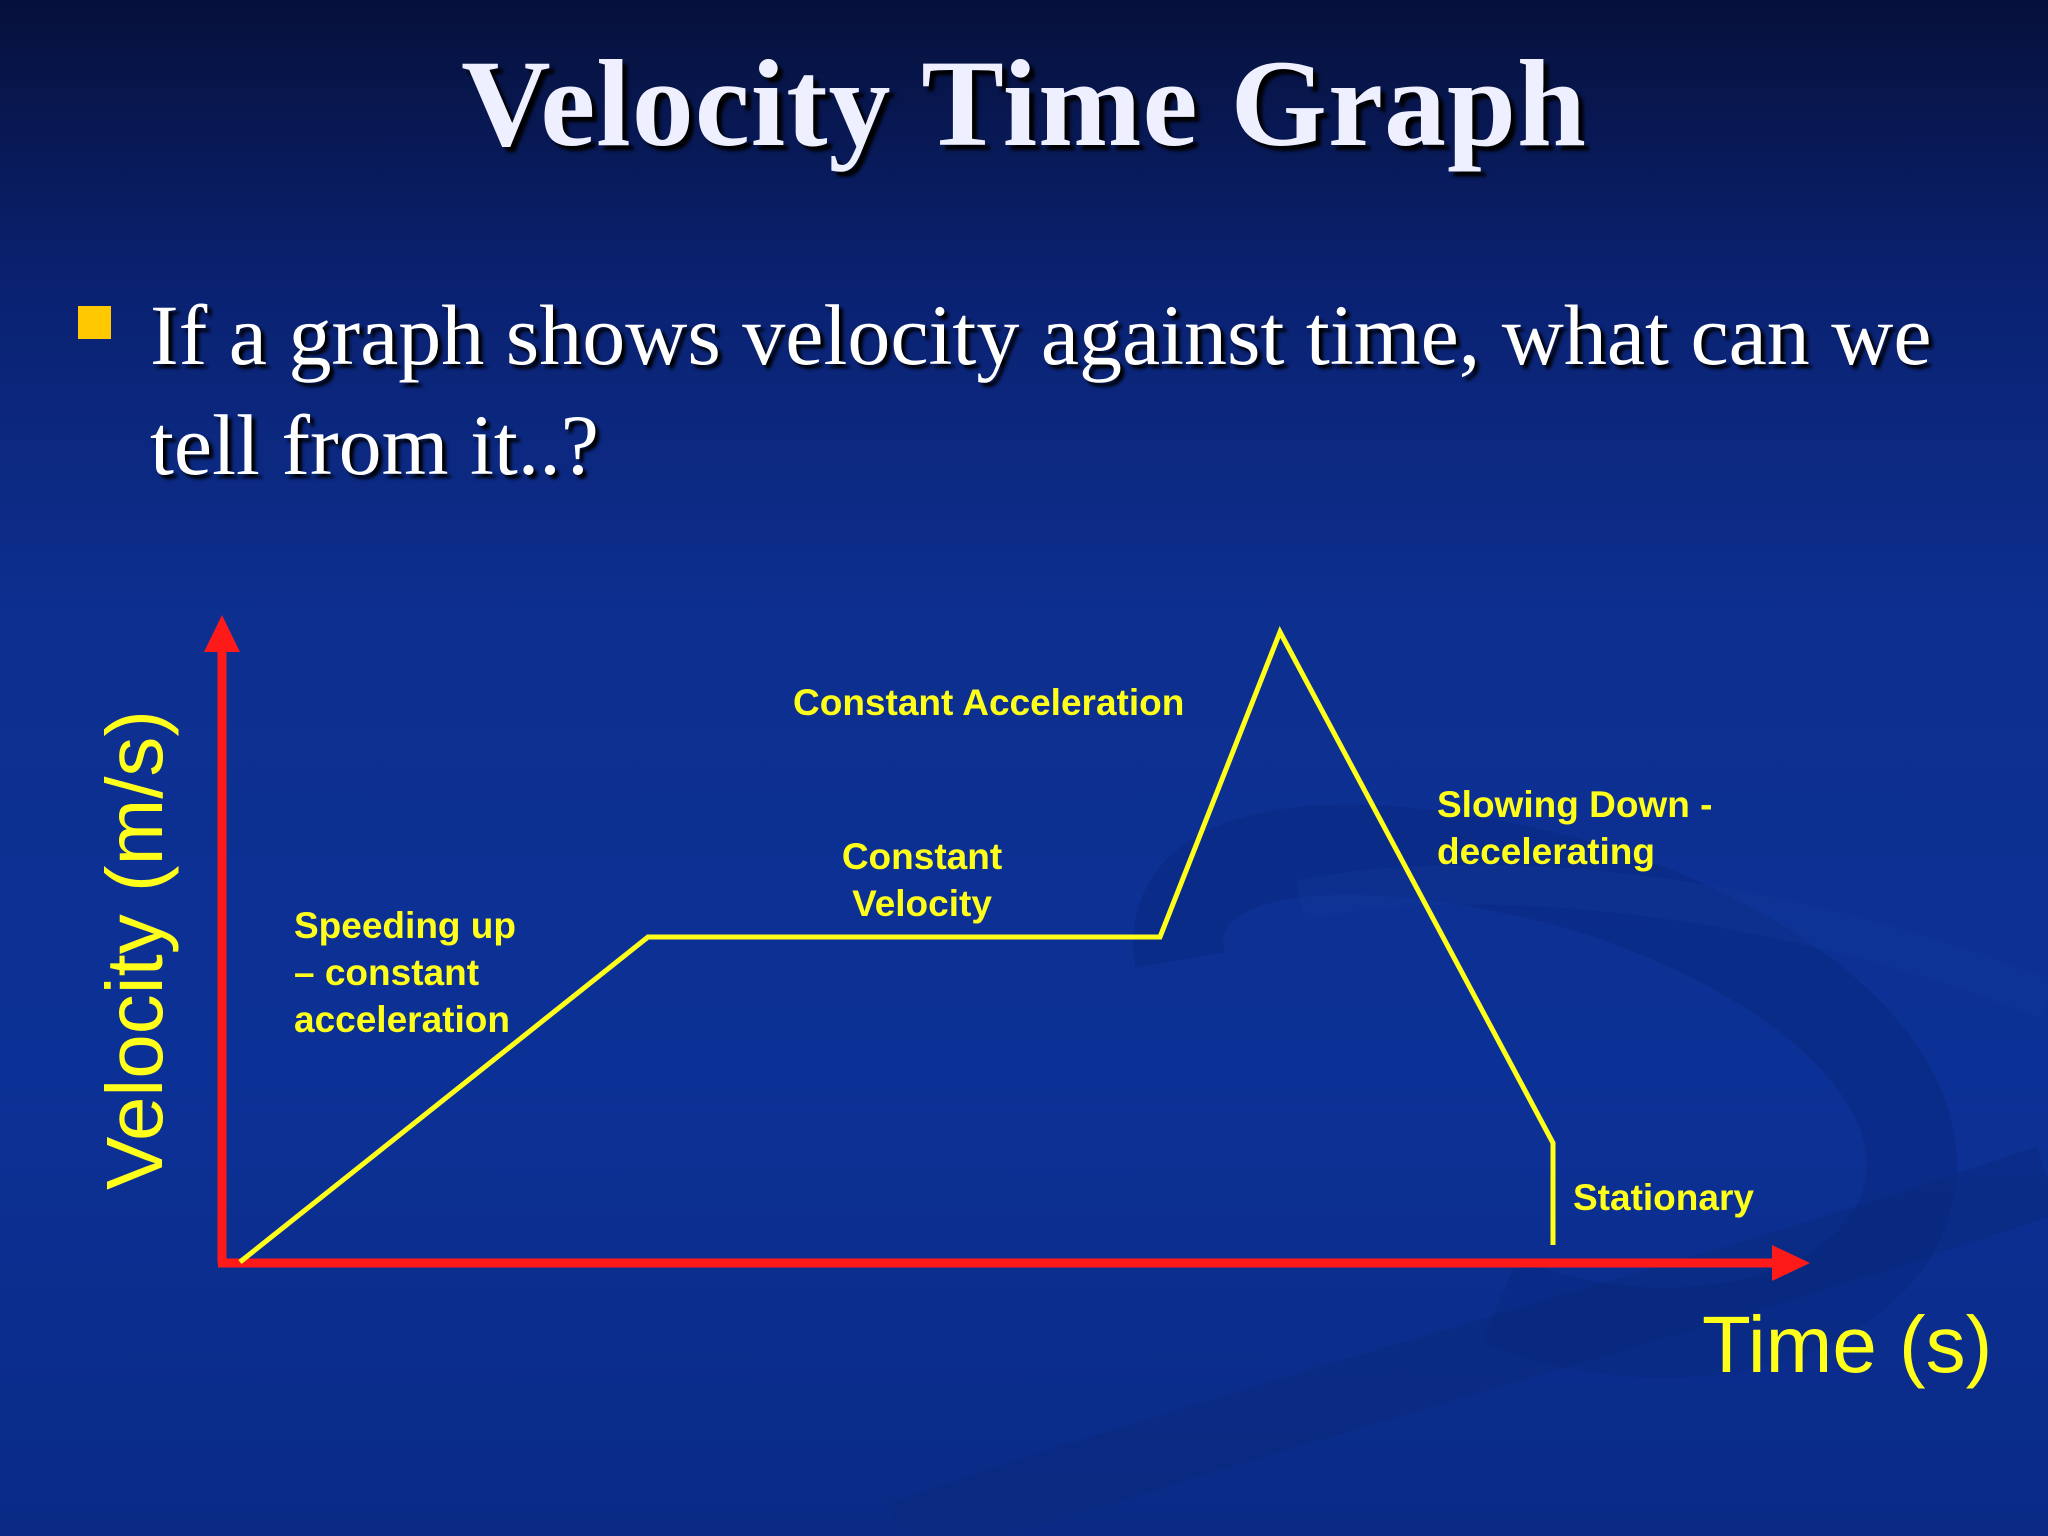 Image resolution: width=2048 pixels, height=1536 pixels. I want to click on label-speeding-up-line-3: acceleration, so click(402, 1019).